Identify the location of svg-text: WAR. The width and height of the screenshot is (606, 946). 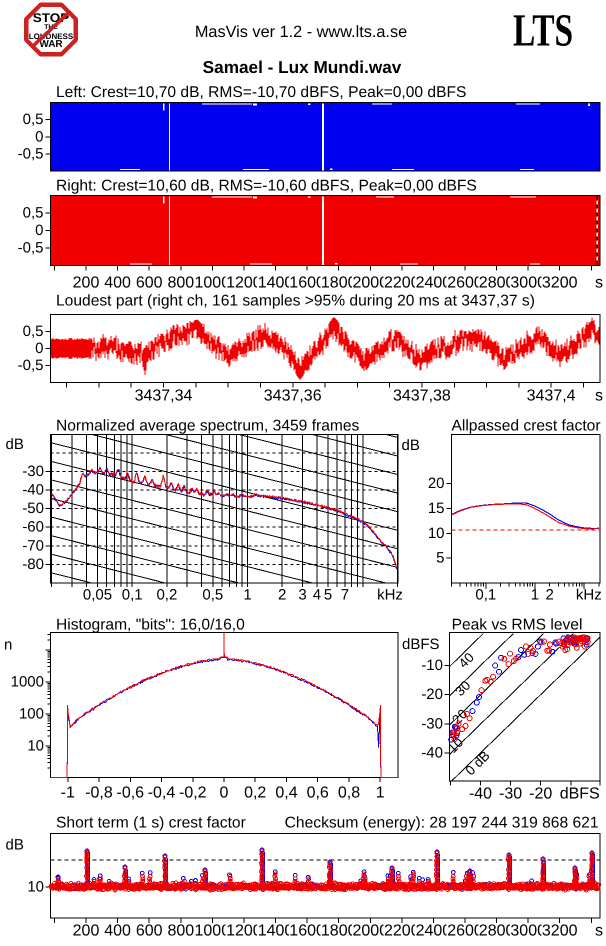
(51, 44).